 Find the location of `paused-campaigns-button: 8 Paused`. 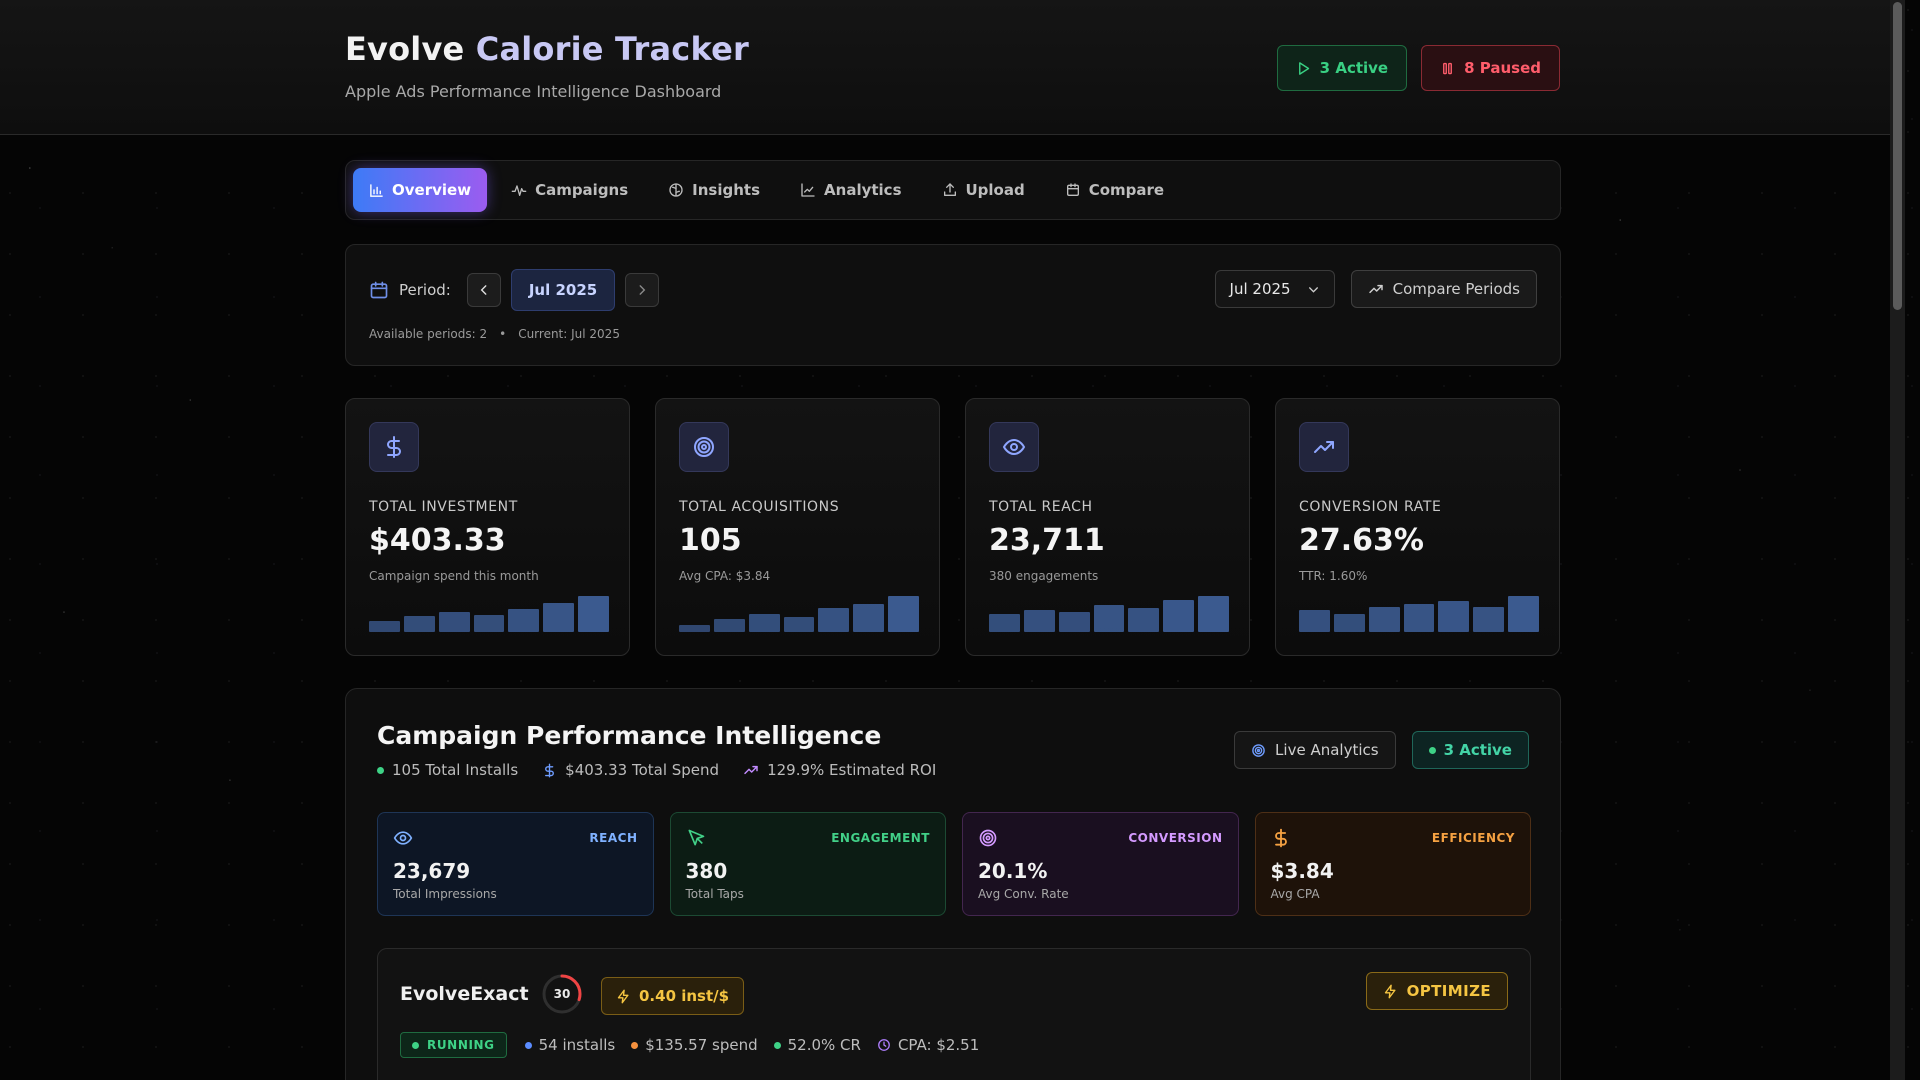

paused-campaigns-button: 8 Paused is located at coordinates (1490, 68).